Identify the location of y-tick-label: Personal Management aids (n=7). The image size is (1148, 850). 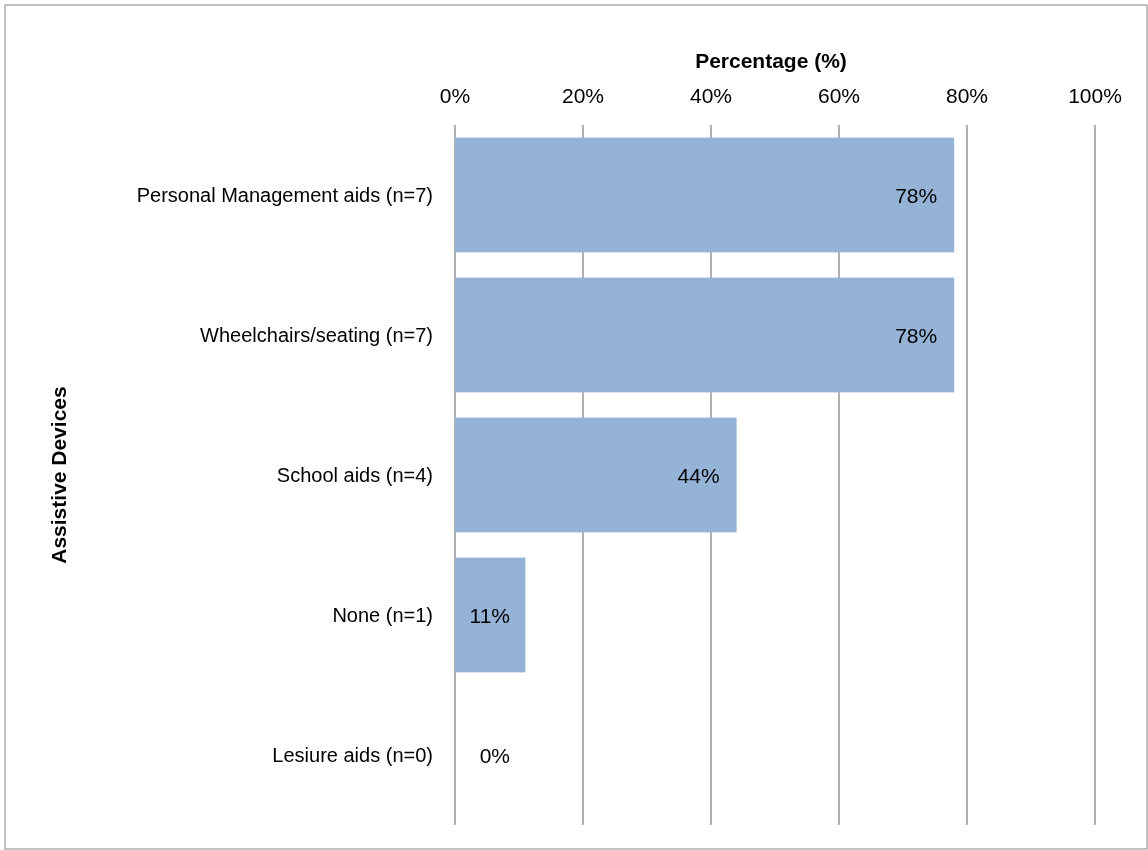
(284, 195).